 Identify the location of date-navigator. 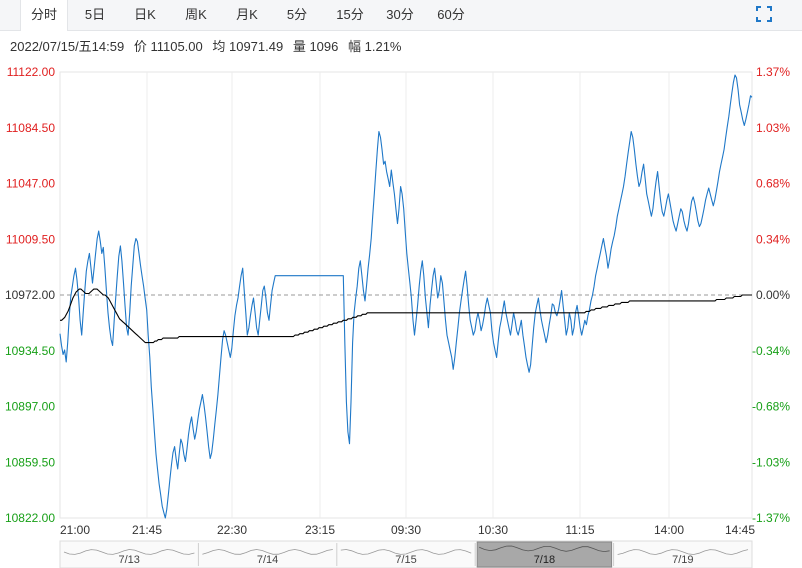
(406, 554).